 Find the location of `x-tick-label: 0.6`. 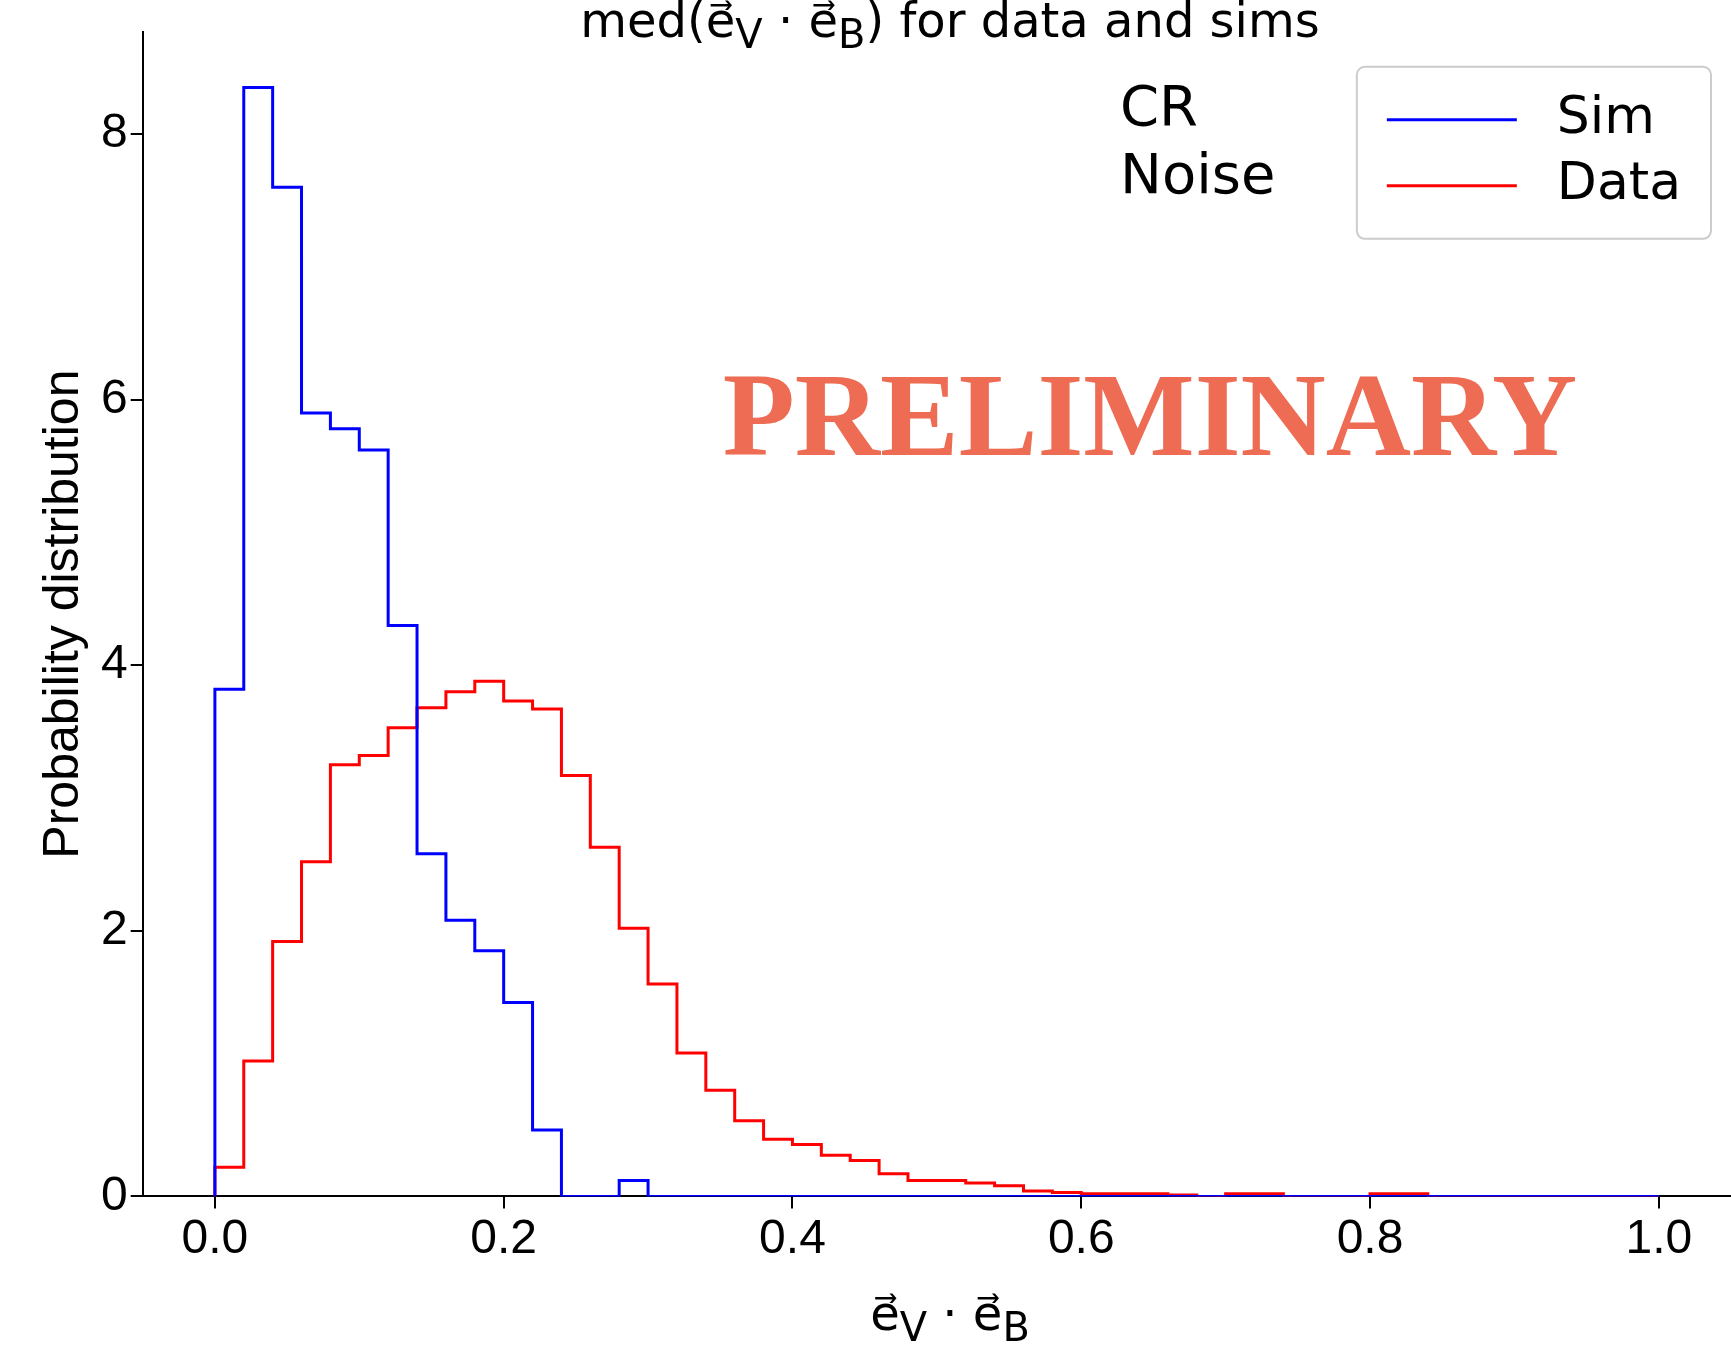

x-tick-label: 0.6 is located at coordinates (1081, 1237).